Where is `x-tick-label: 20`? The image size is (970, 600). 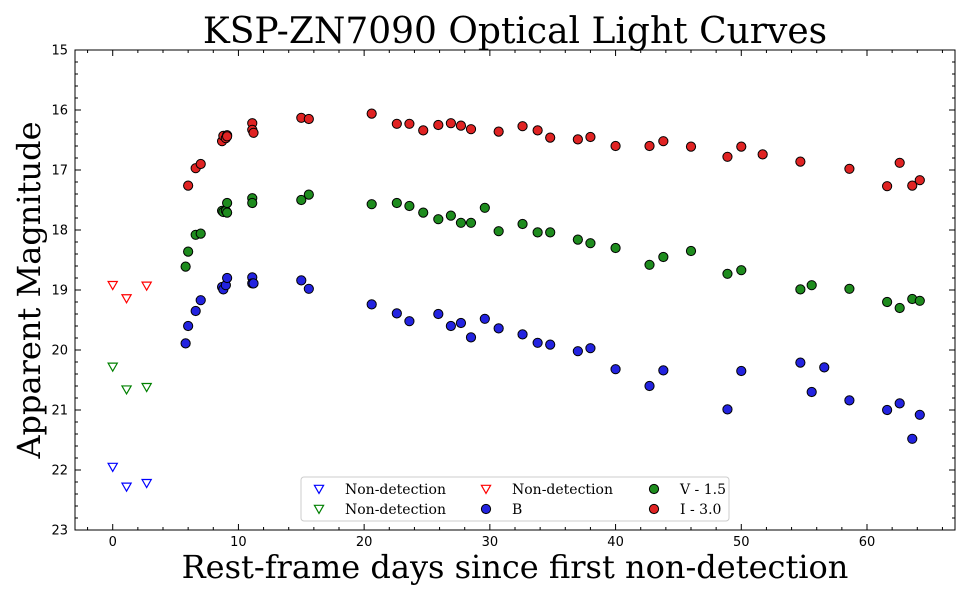 x-tick-label: 20 is located at coordinates (364, 542).